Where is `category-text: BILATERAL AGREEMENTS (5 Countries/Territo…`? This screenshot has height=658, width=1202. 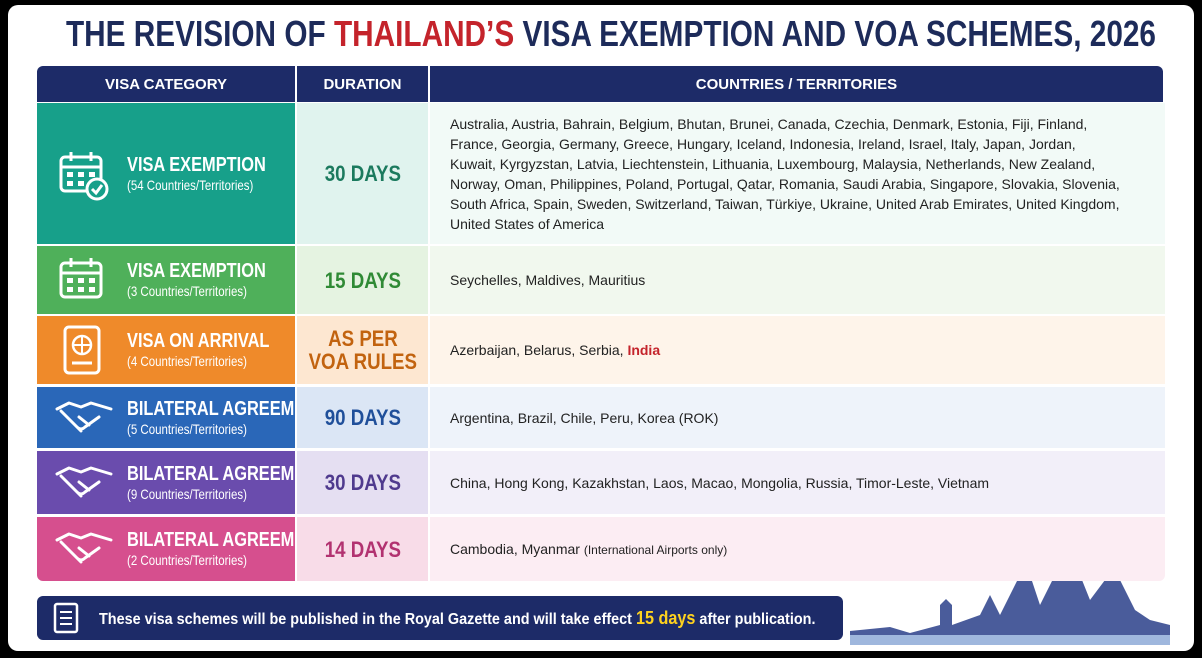 category-text: BILATERAL AGREEMENTS (5 Countries/Territo… is located at coordinates (232, 418).